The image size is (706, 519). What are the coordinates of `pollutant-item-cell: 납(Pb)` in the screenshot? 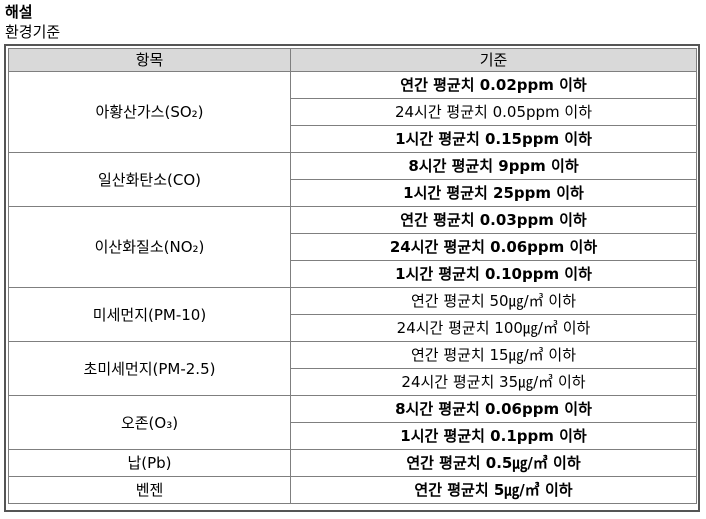 It's located at (149, 463).